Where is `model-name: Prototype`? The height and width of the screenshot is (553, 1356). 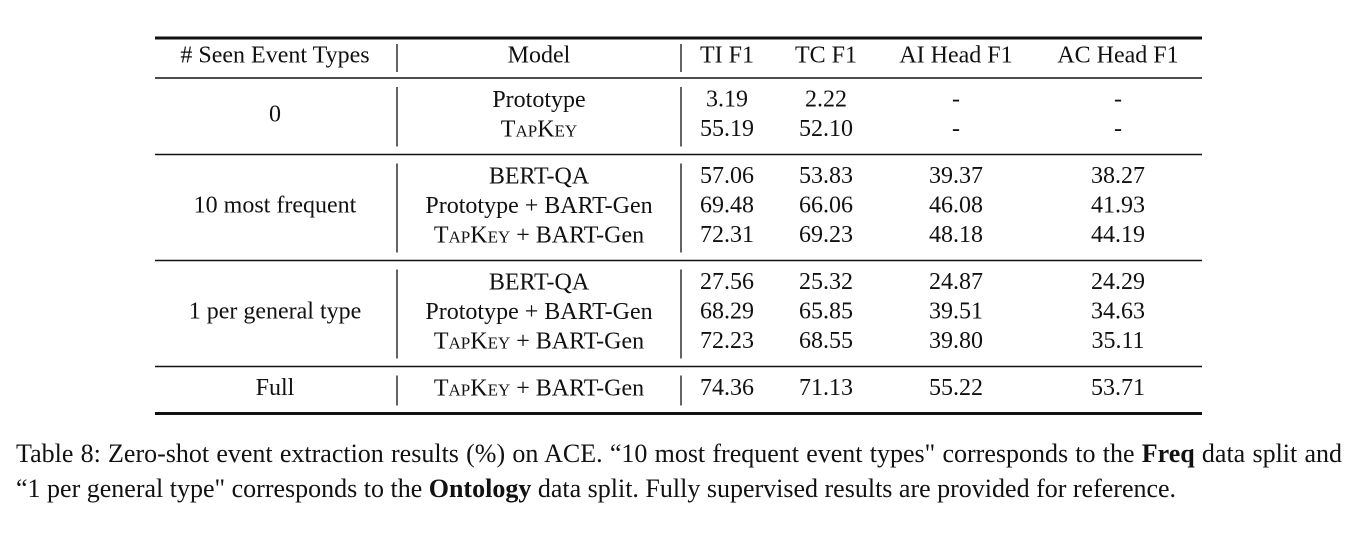
model-name: Prototype is located at coordinates (538, 100).